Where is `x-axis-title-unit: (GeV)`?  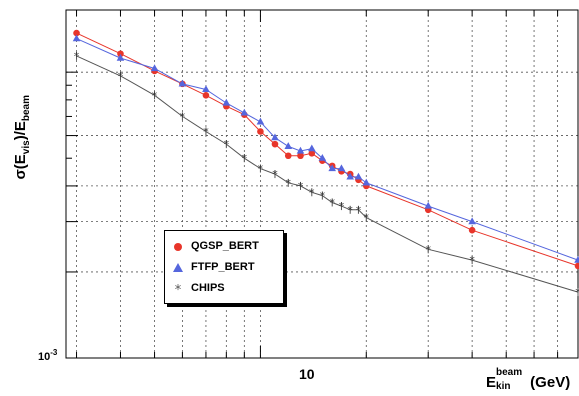
x-axis-title-unit: (GeV) is located at coordinates (548, 382).